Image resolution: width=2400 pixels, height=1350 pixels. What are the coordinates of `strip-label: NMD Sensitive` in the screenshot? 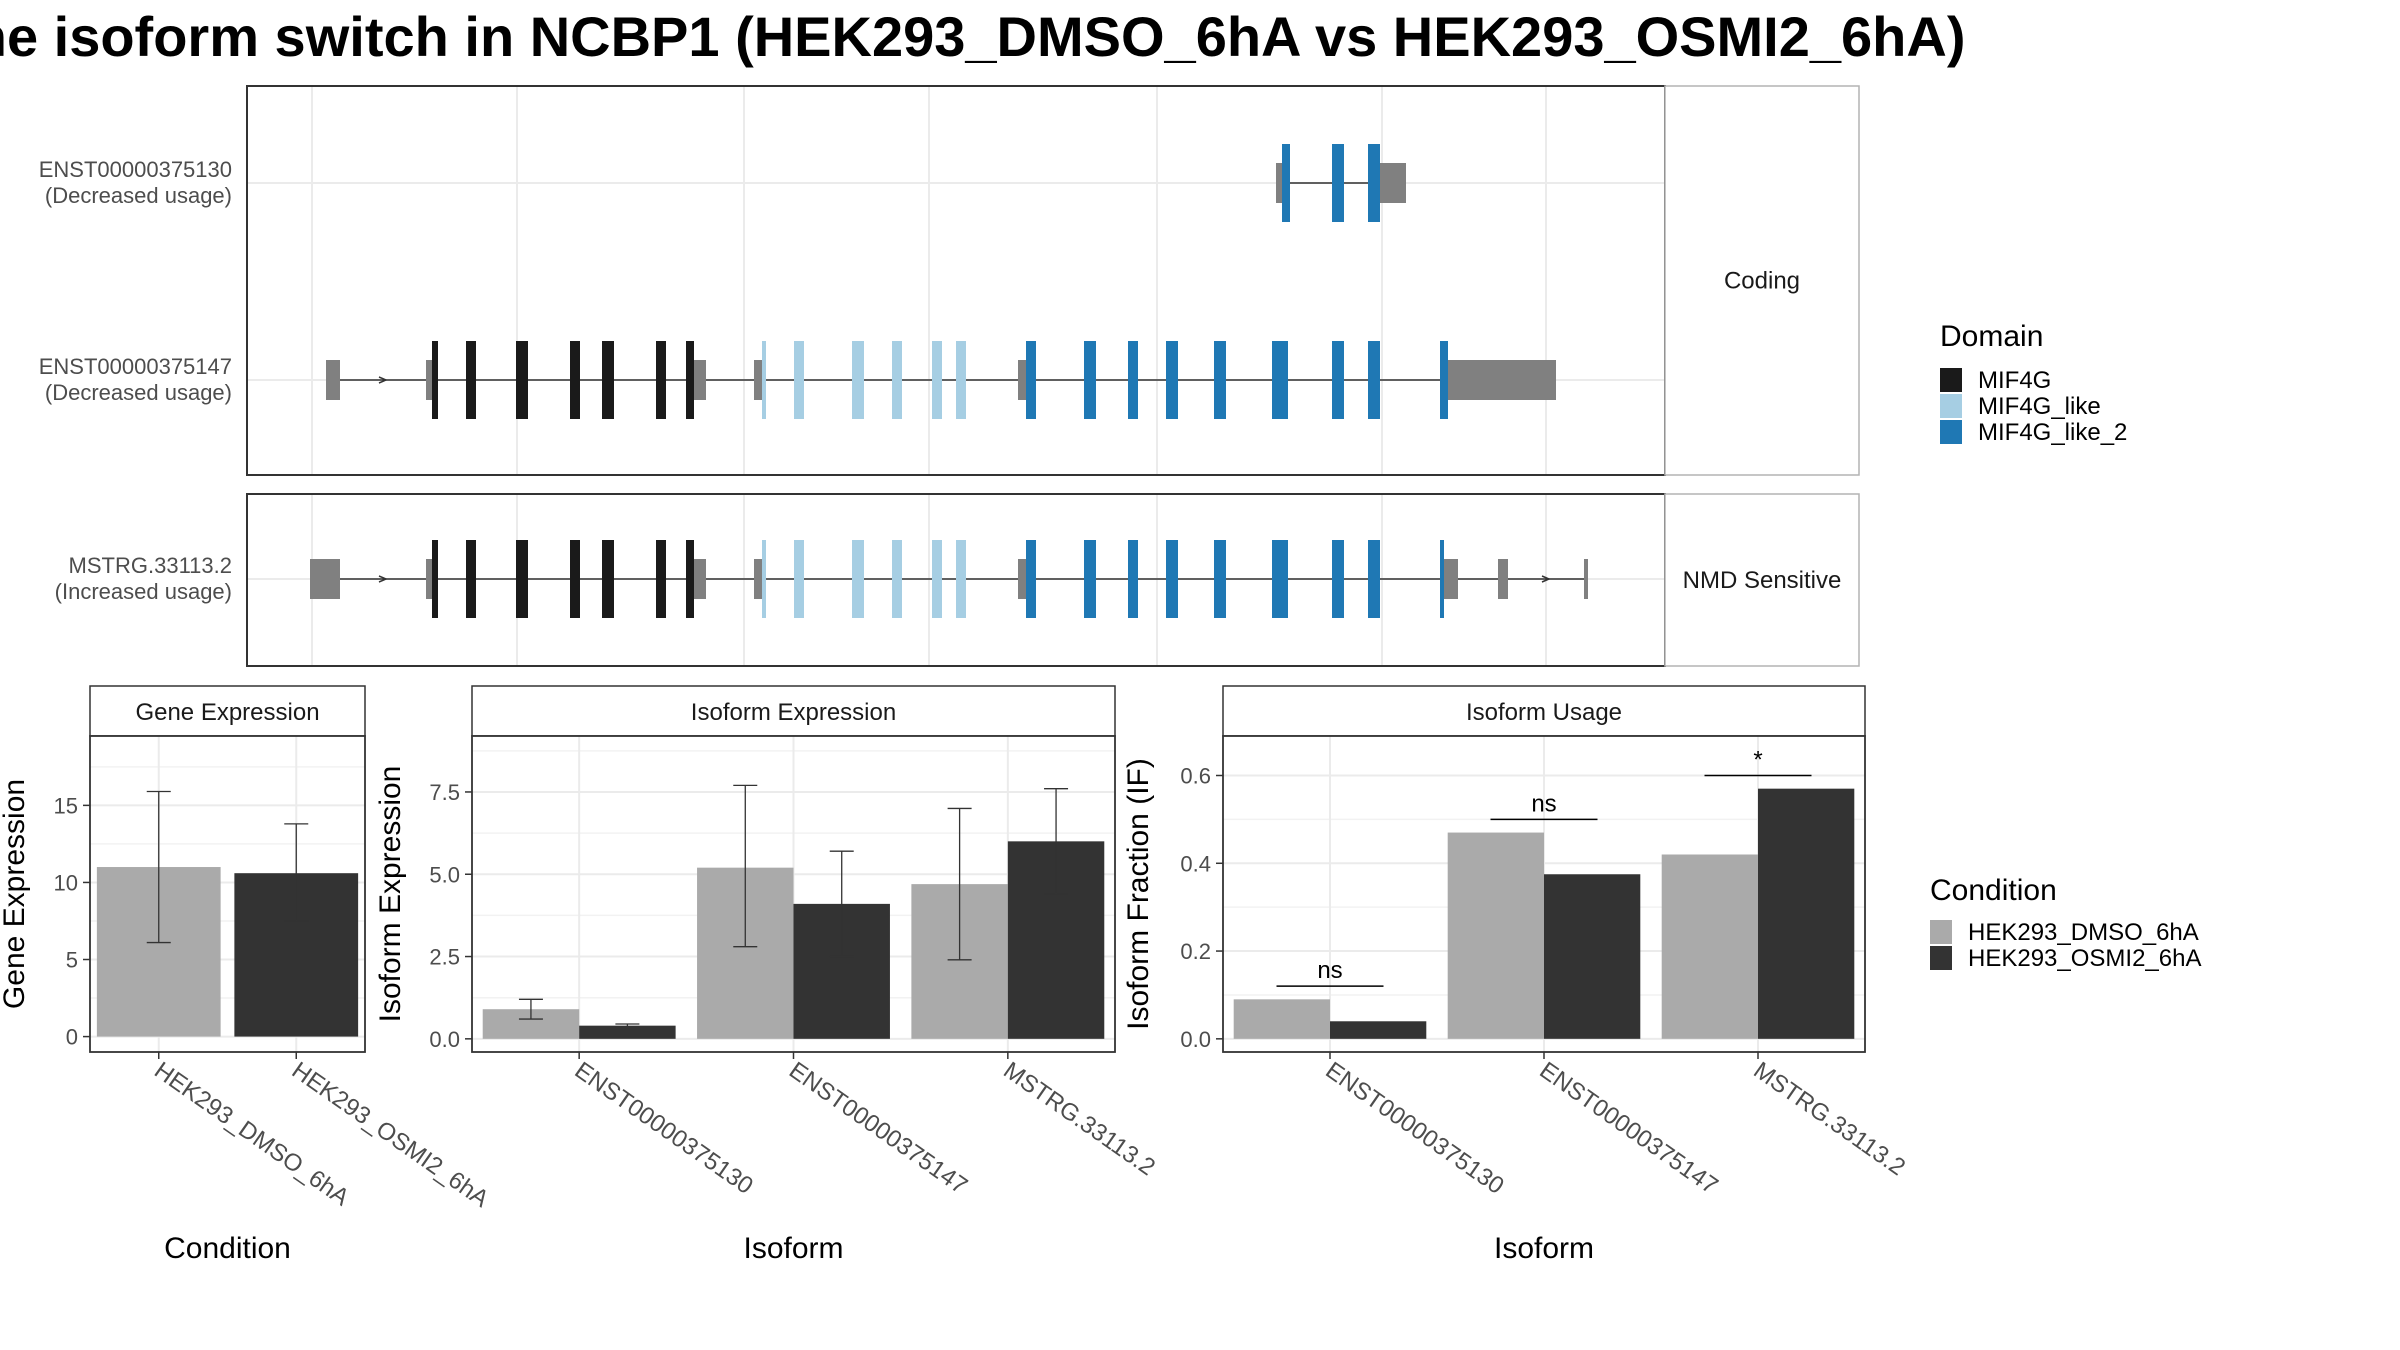 It's located at (1762, 580).